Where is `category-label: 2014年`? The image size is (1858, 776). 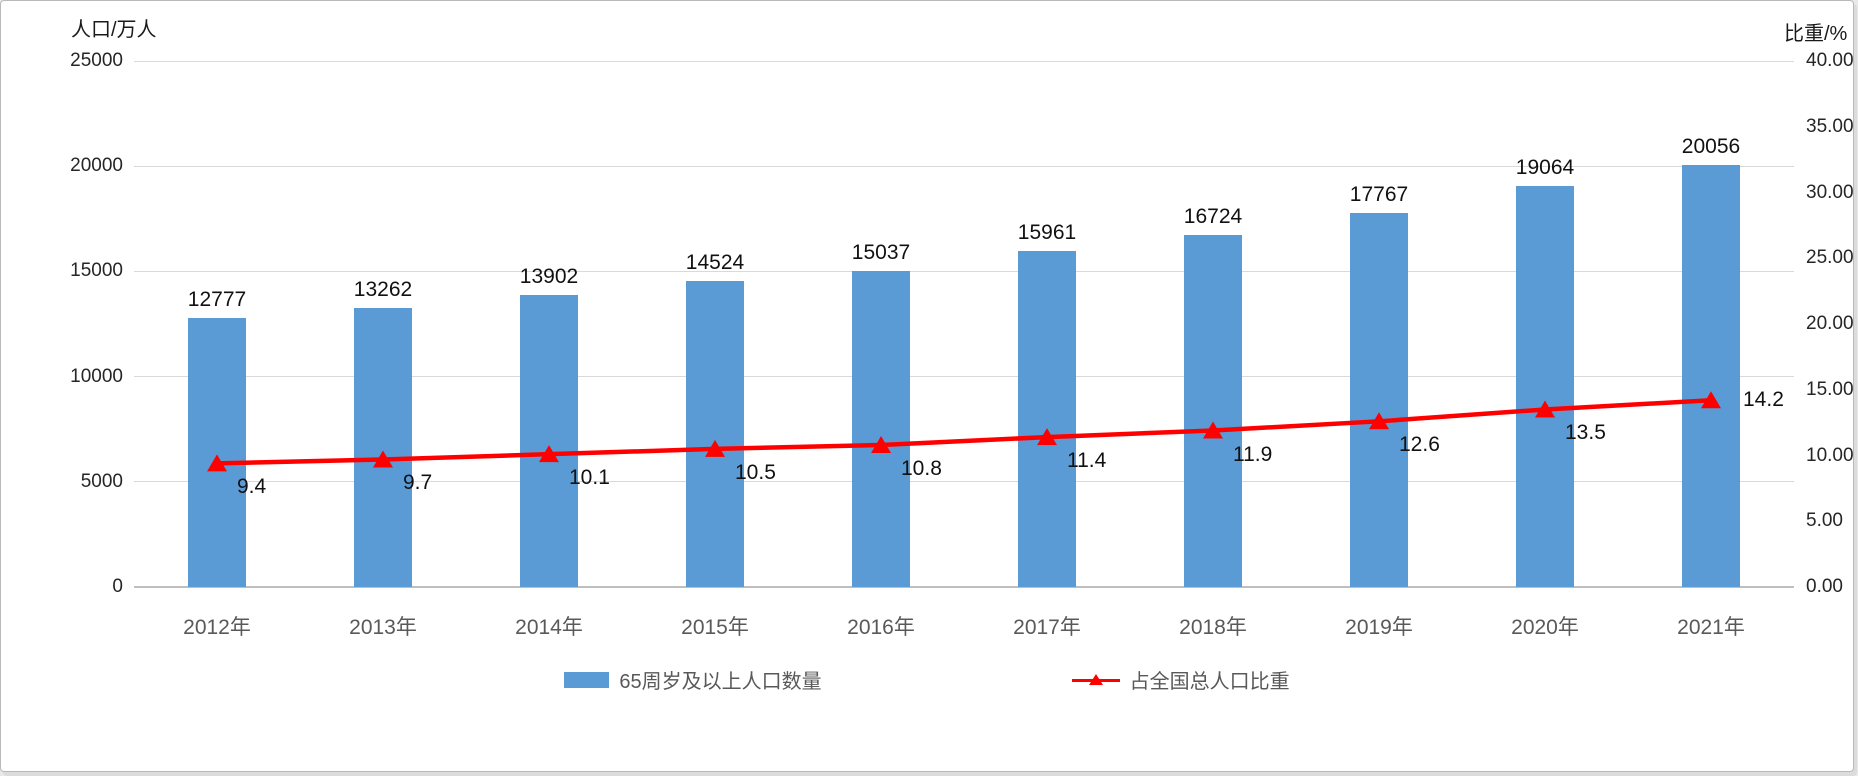 category-label: 2014年 is located at coordinates (549, 627).